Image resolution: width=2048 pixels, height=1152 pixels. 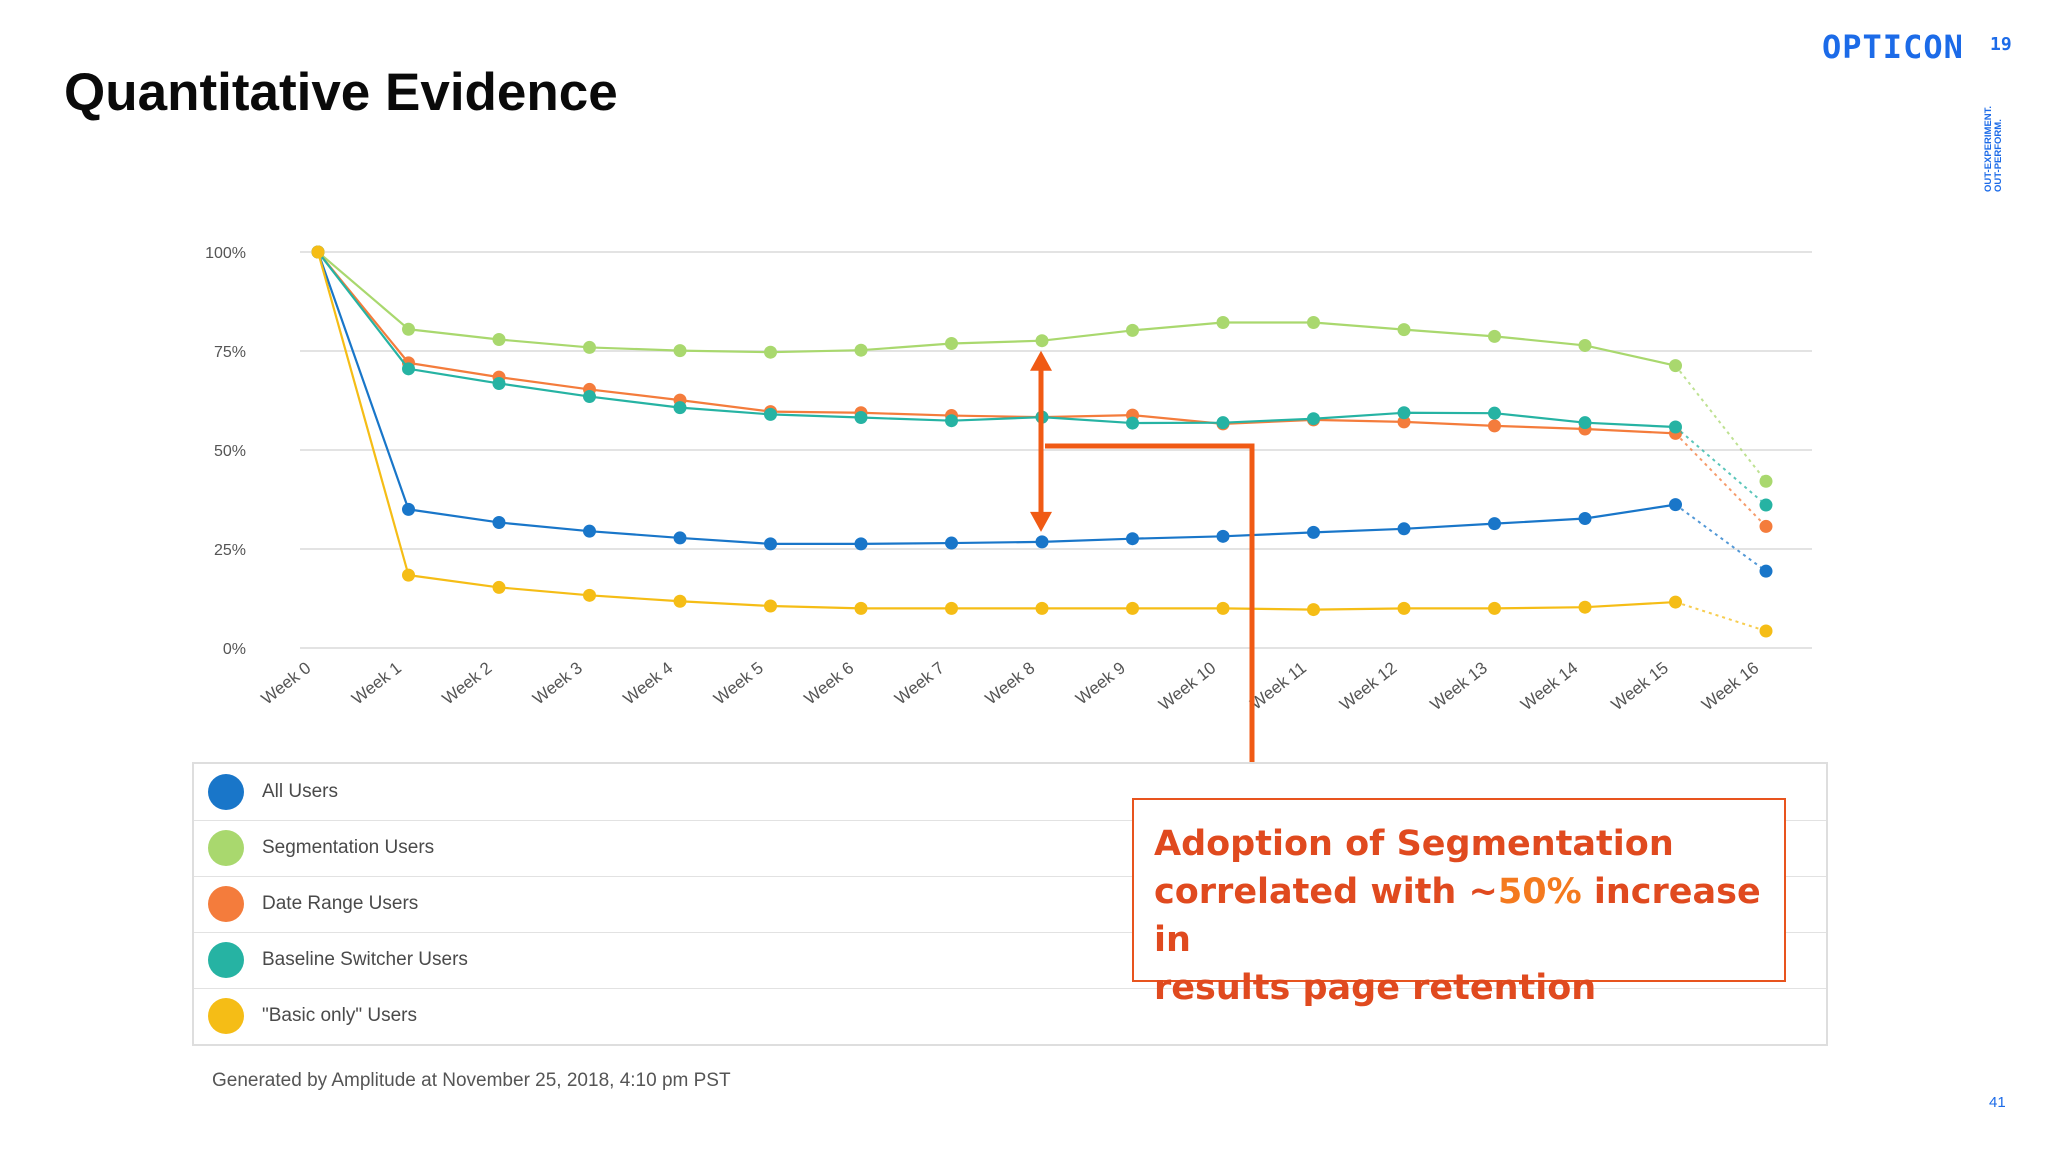 What do you see at coordinates (1459, 686) in the screenshot?
I see `x-tick-label: Week 13` at bounding box center [1459, 686].